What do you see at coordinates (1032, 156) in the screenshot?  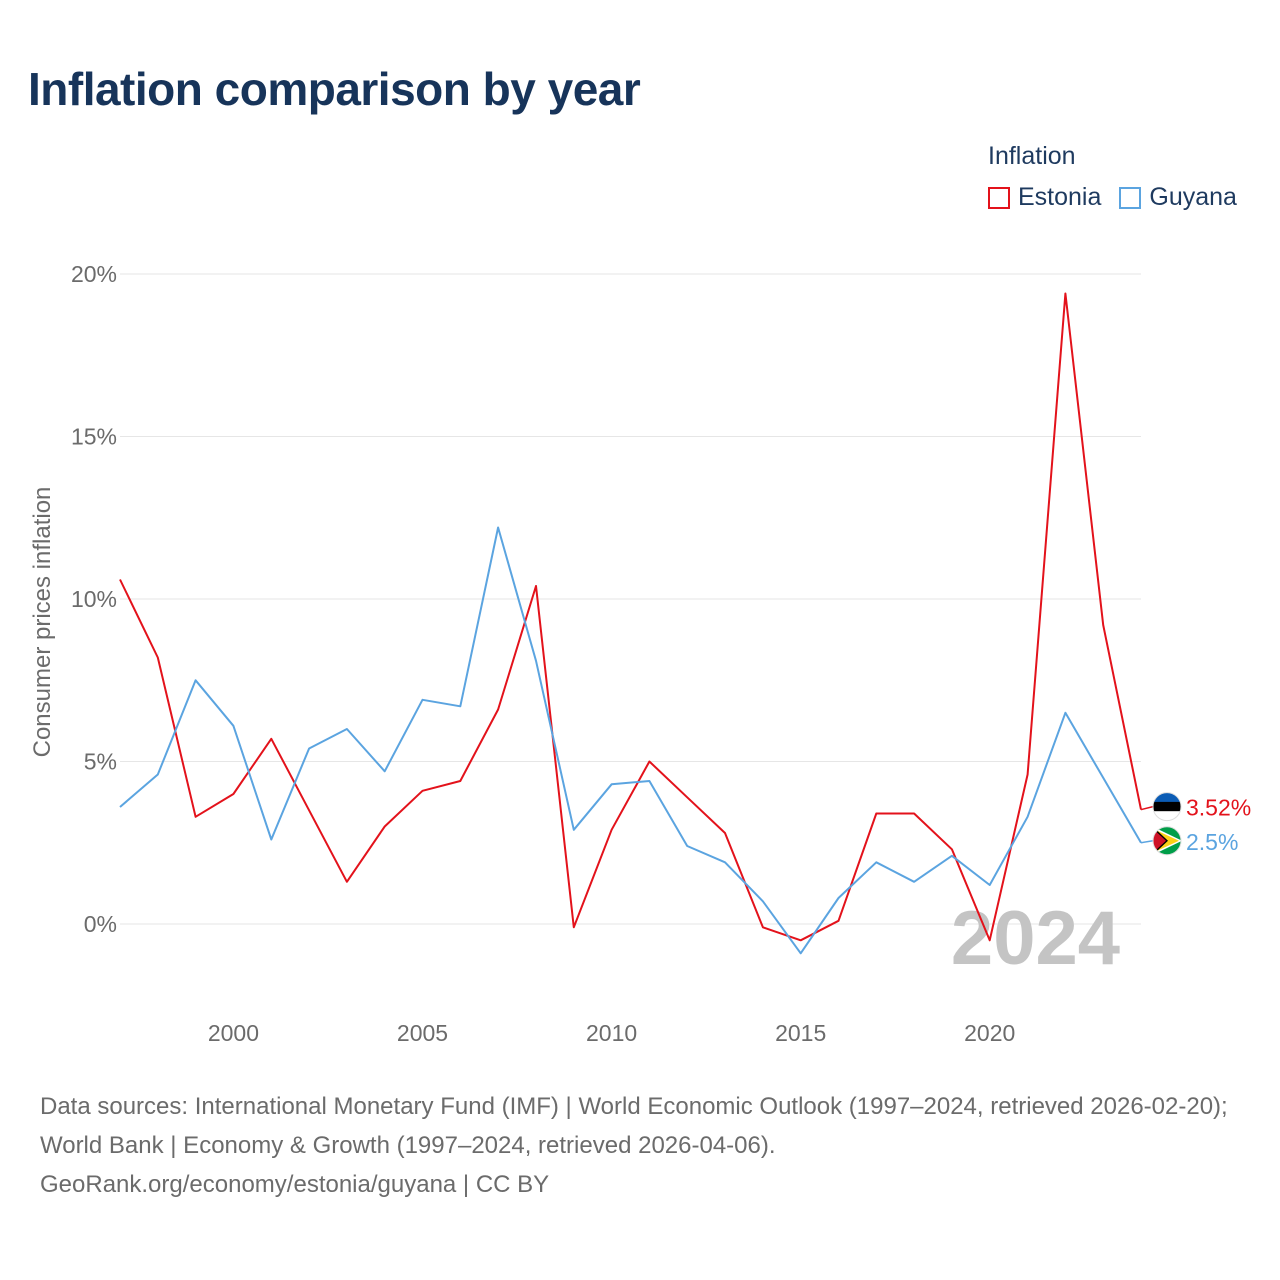 I see `legend-title: Inflation` at bounding box center [1032, 156].